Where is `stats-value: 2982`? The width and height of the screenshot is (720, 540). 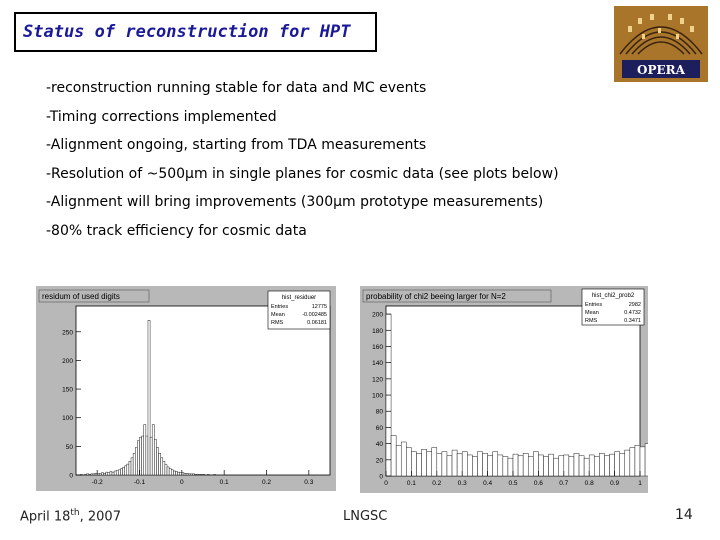
stats-value: 2982 is located at coordinates (635, 305).